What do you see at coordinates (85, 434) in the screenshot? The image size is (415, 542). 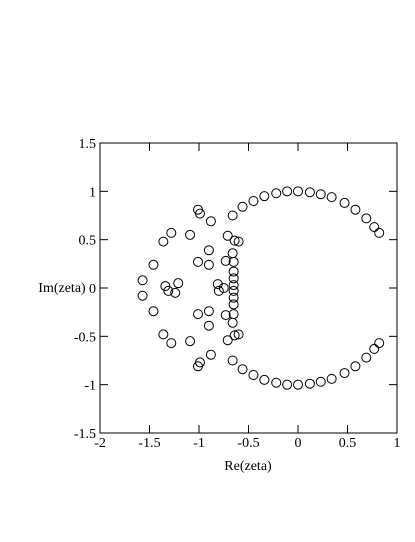 I see `y-tick-label: -1.5` at bounding box center [85, 434].